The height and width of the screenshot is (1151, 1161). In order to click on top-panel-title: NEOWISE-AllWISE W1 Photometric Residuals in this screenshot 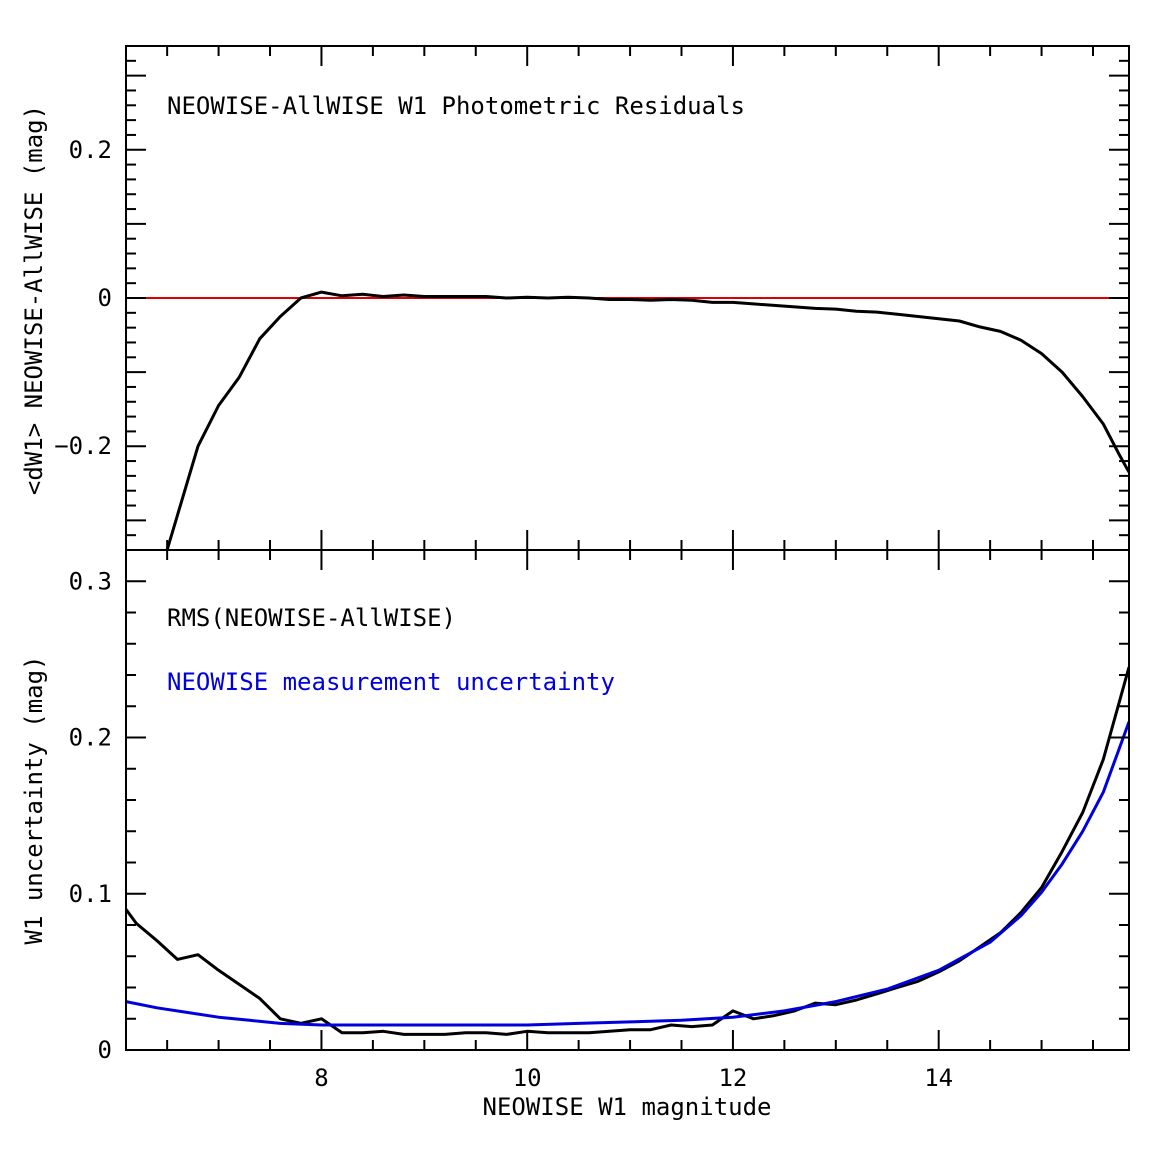, I will do `click(456, 106)`.